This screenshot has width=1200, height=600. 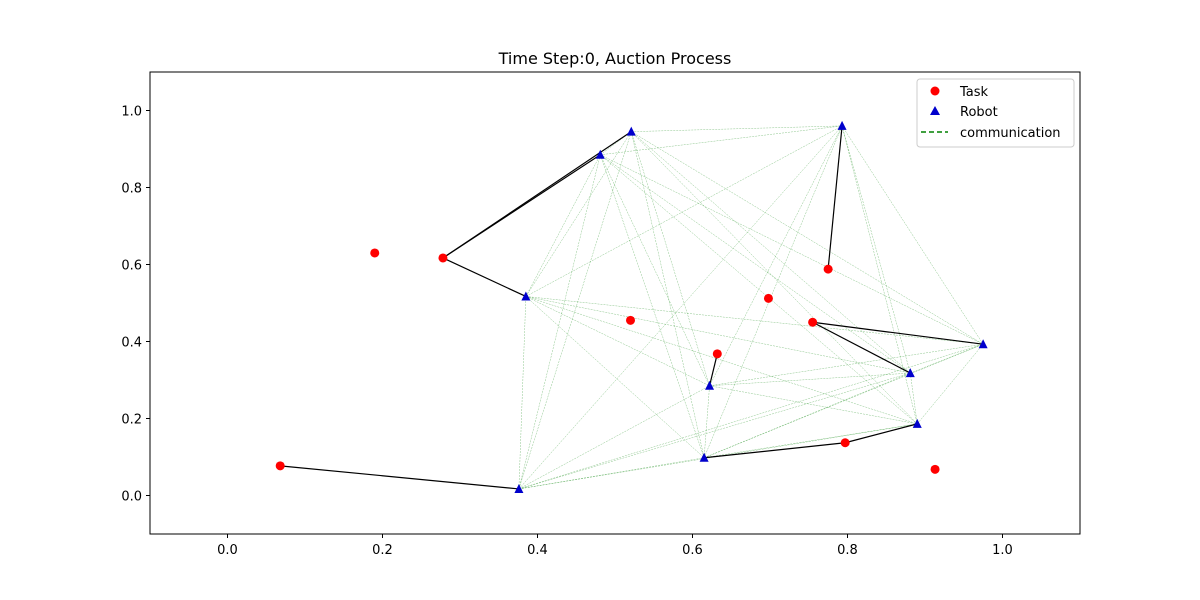 What do you see at coordinates (979, 112) in the screenshot?
I see `legend-robot-label: Robot` at bounding box center [979, 112].